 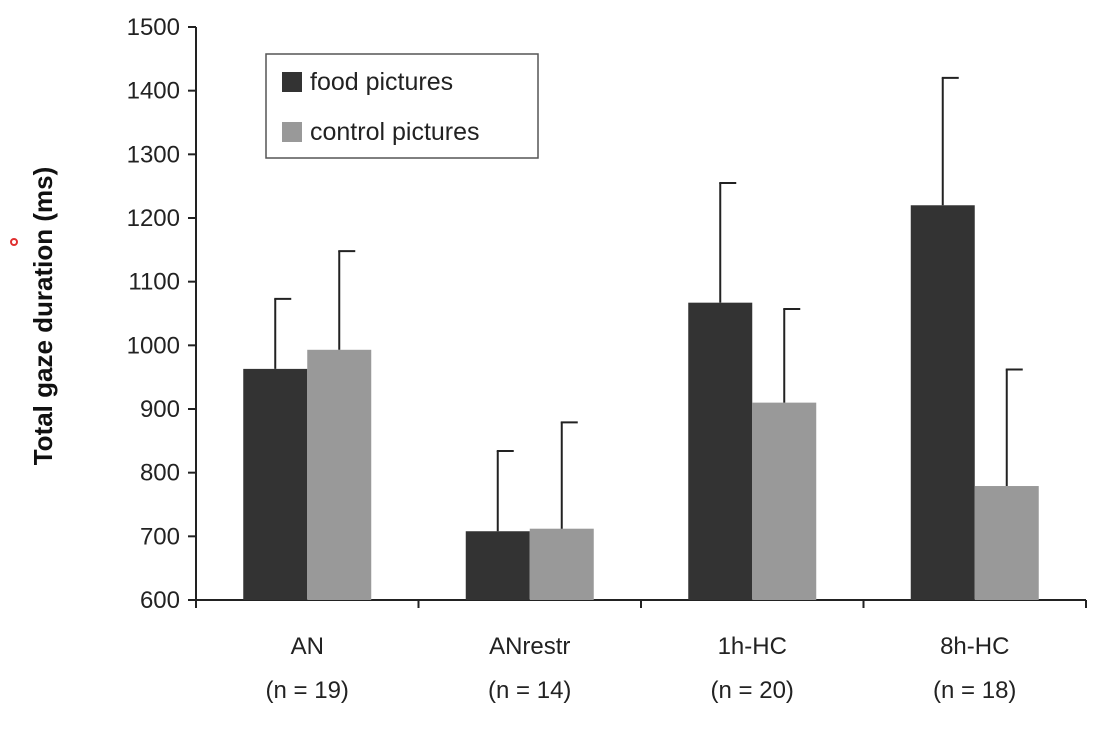 What do you see at coordinates (153, 91) in the screenshot?
I see `y-tick-label: 1400` at bounding box center [153, 91].